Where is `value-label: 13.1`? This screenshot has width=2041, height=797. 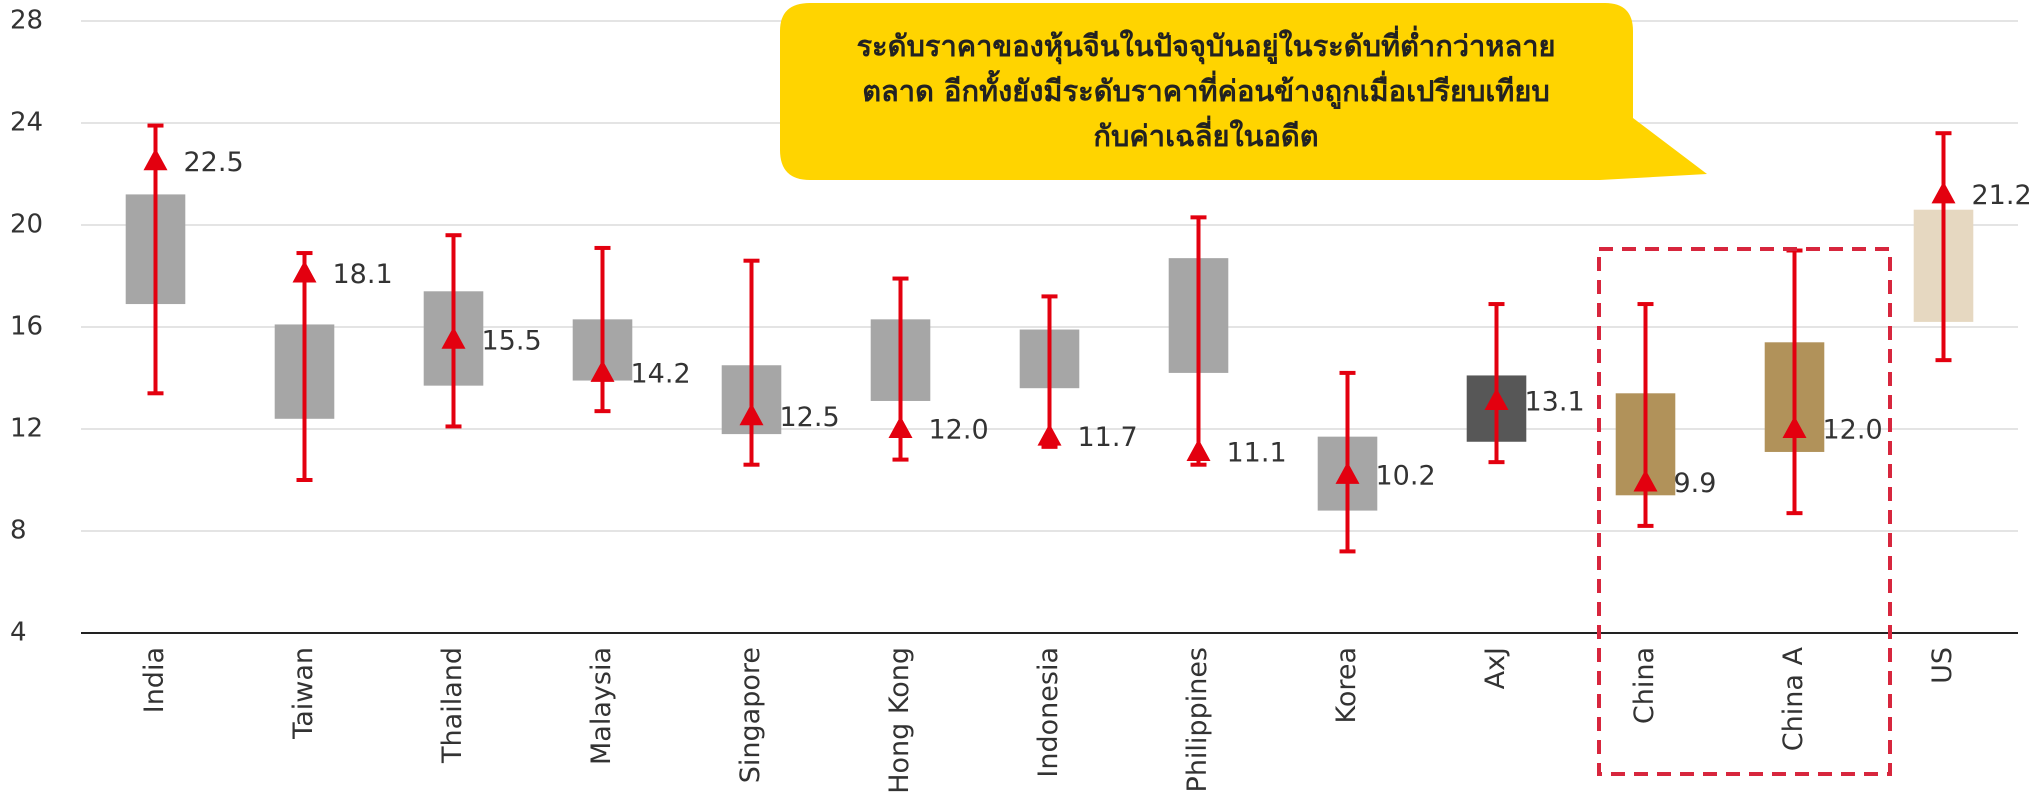 value-label: 13.1 is located at coordinates (1555, 401).